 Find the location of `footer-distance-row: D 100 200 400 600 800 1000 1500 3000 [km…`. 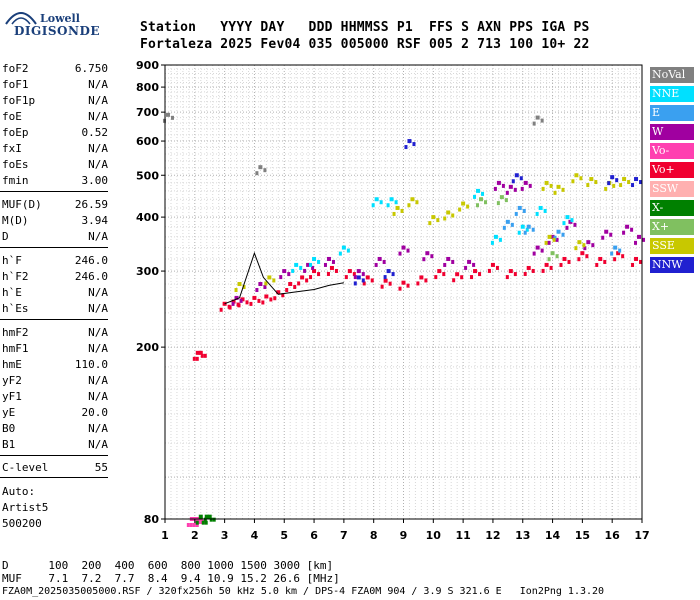

footer-distance-row: D 100 200 400 600 800 1000 1500 3000 [km… is located at coordinates (168, 565).